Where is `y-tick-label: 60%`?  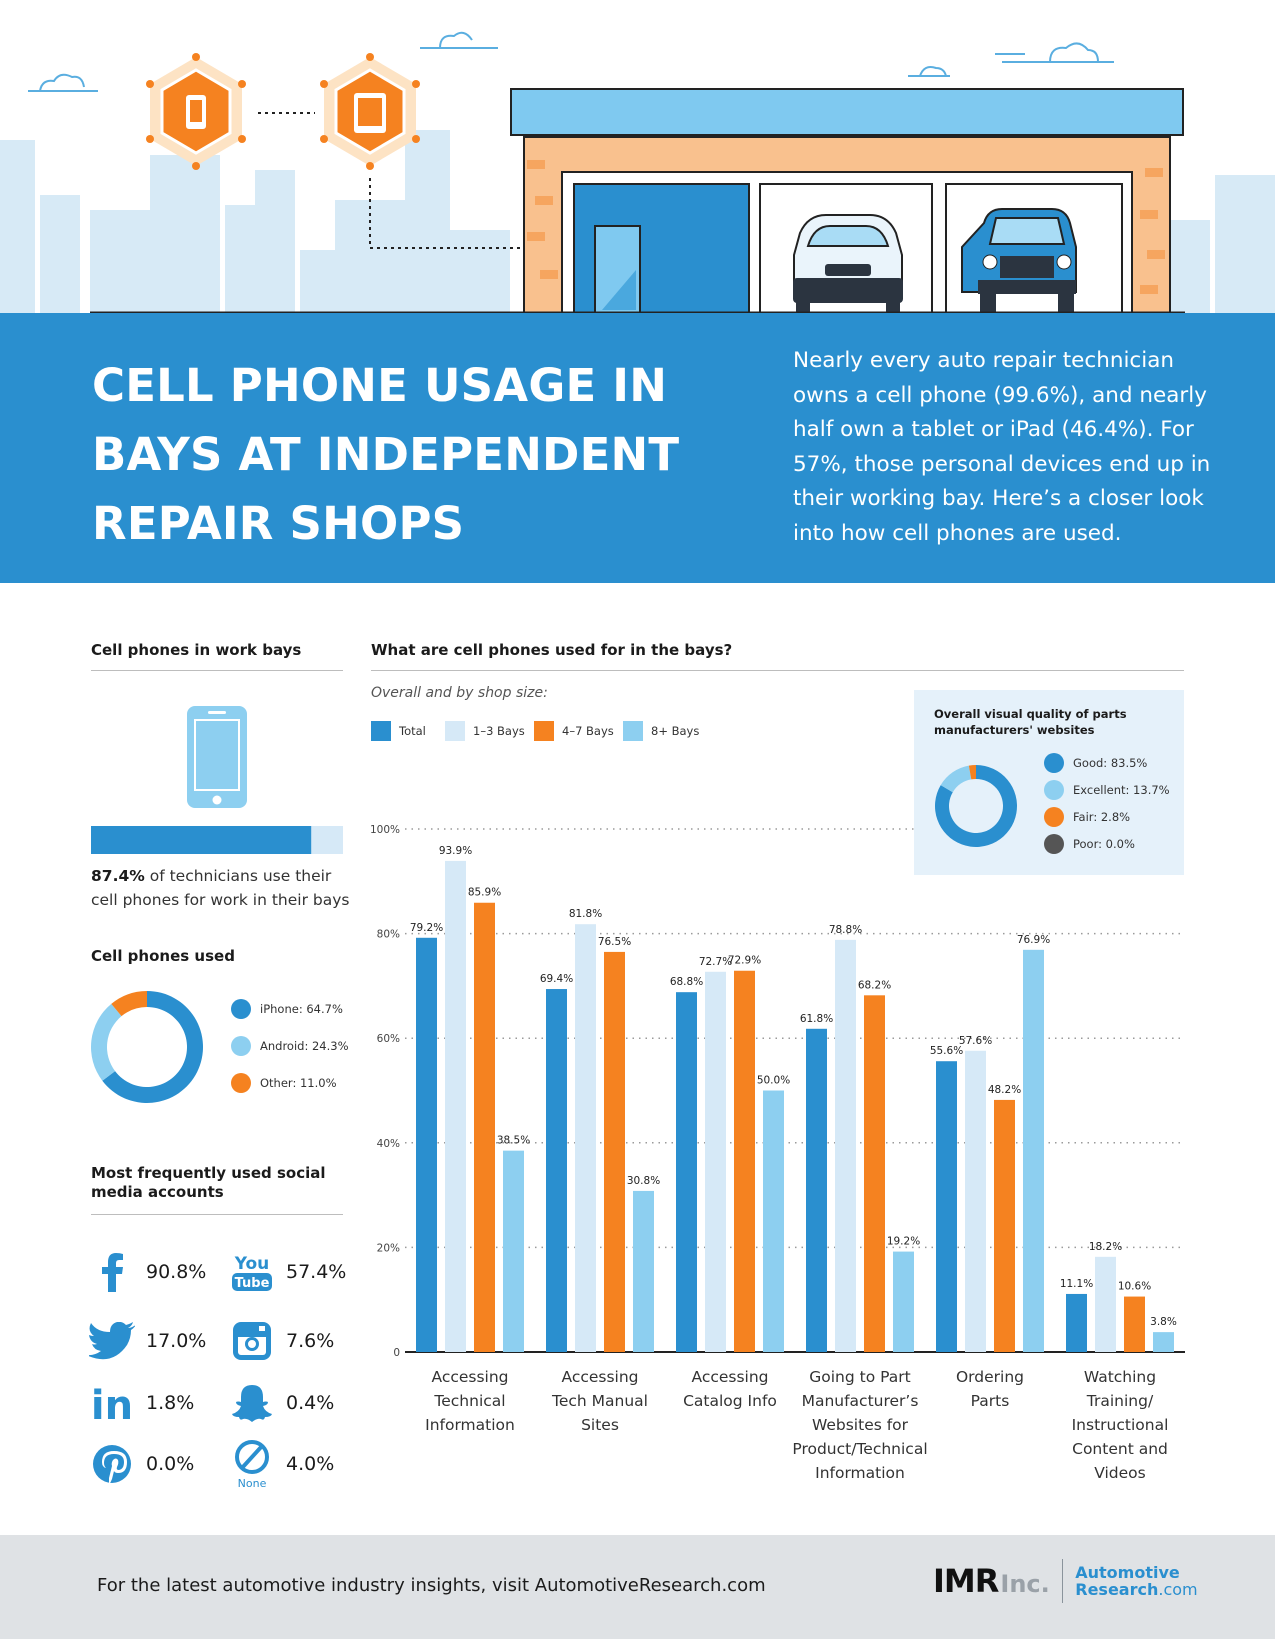 y-tick-label: 60% is located at coordinates (388, 1039).